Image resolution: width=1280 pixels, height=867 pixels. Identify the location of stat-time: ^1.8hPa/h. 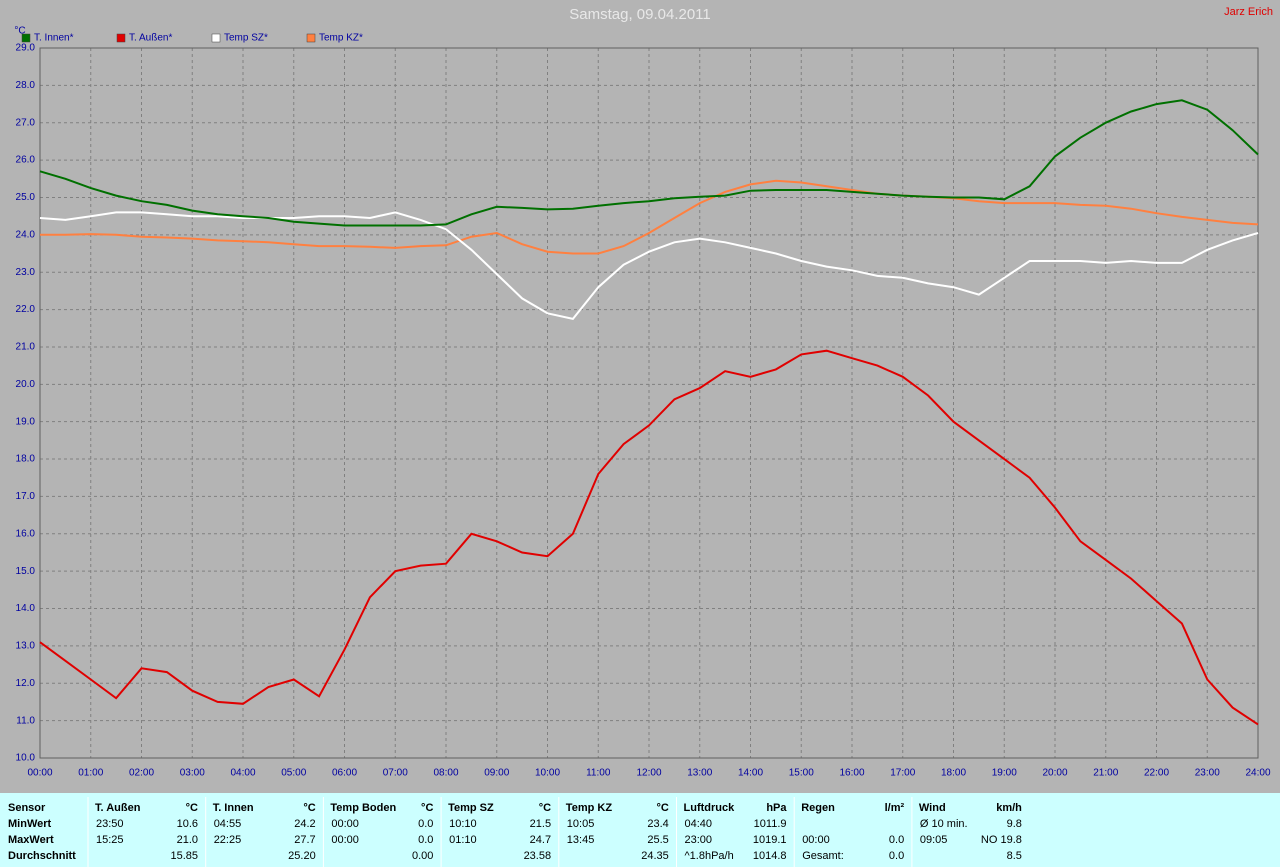
(709, 856).